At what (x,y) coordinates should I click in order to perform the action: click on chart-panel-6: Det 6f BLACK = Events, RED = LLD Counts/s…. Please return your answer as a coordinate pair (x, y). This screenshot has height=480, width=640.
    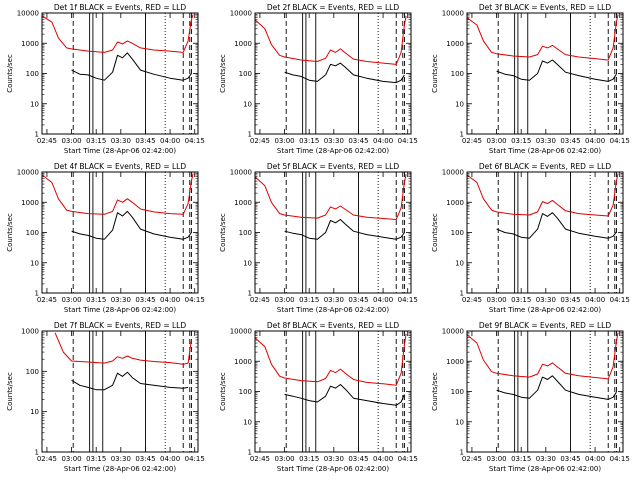
    Looking at the image, I should click on (530, 238).